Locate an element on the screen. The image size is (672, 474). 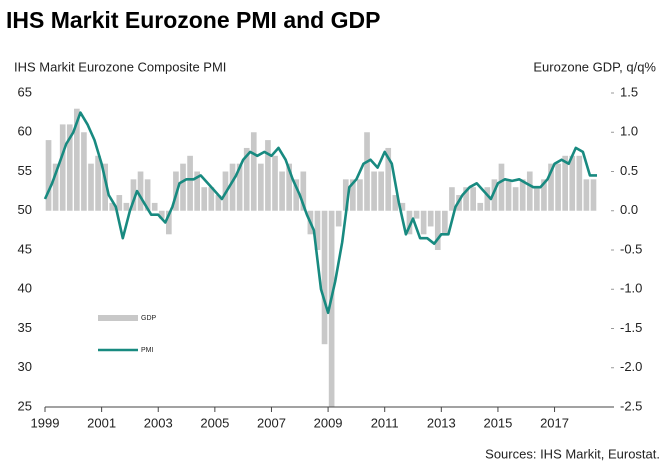
x-tick-label: 1999 is located at coordinates (45, 422).